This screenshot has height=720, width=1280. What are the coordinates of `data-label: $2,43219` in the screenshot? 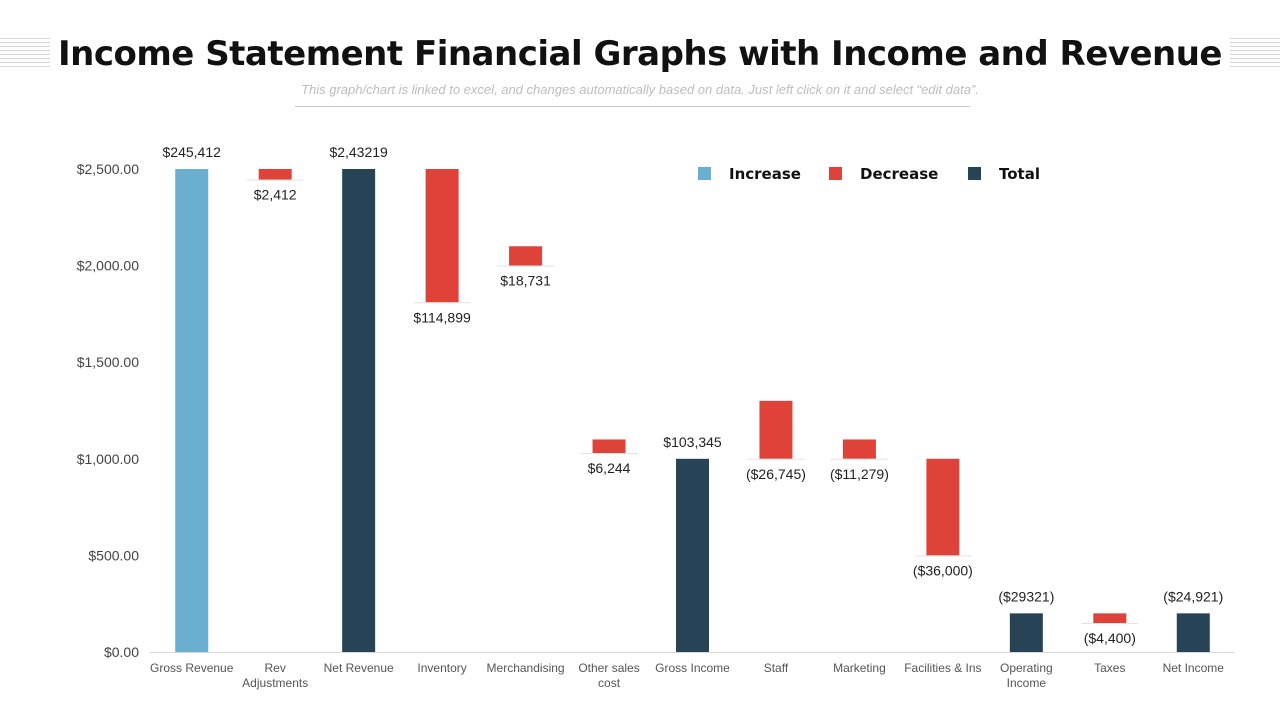 It's located at (358, 152).